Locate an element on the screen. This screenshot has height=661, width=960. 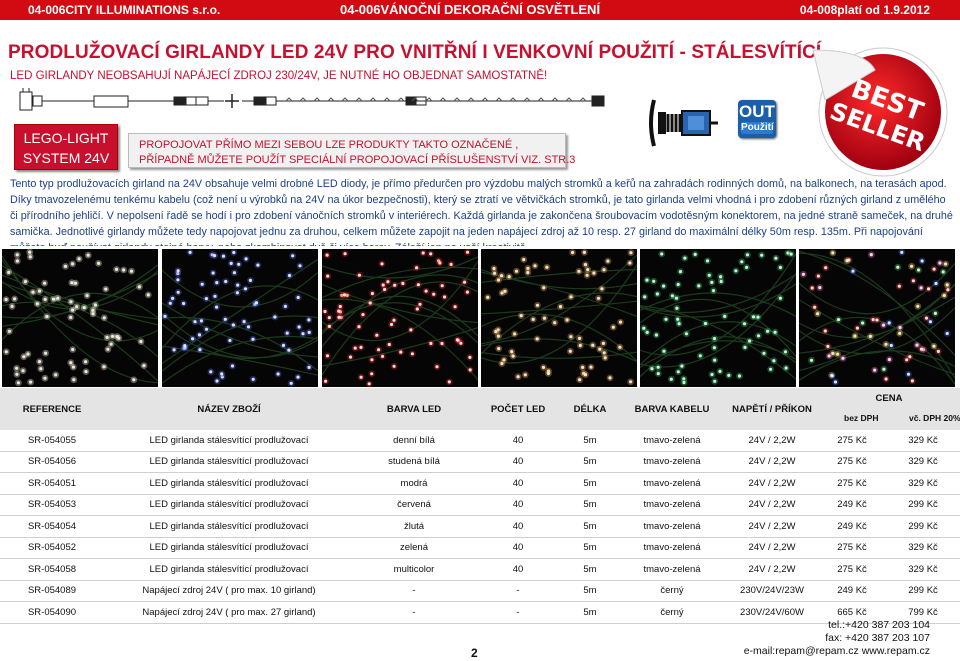
header-company: 04-006CITY ILLUMINATIONS s.r.o. is located at coordinates (124, 10).